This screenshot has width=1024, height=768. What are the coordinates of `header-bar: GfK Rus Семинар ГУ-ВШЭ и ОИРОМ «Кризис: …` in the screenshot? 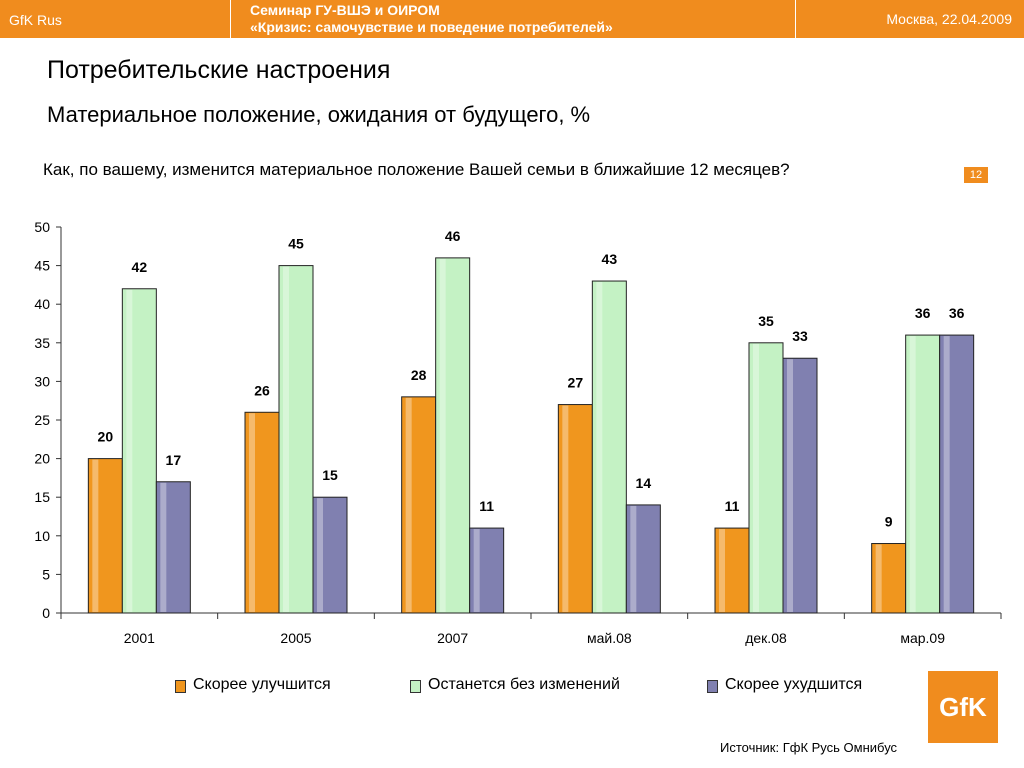 It's located at (512, 19).